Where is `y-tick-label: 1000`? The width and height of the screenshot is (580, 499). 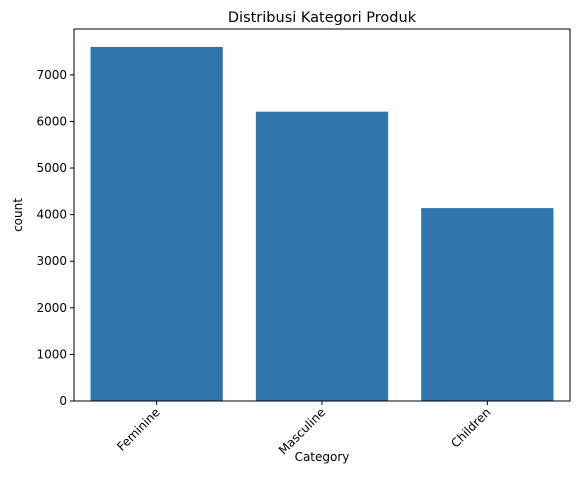
y-tick-label: 1000 is located at coordinates (51, 354).